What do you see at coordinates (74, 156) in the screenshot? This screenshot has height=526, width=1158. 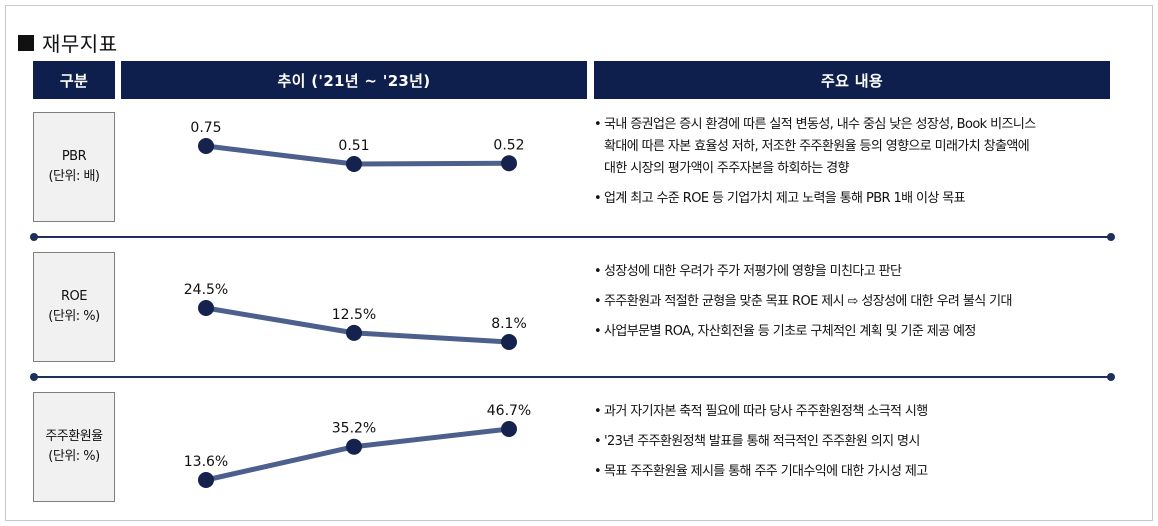 I see `row-label-main: PBR` at bounding box center [74, 156].